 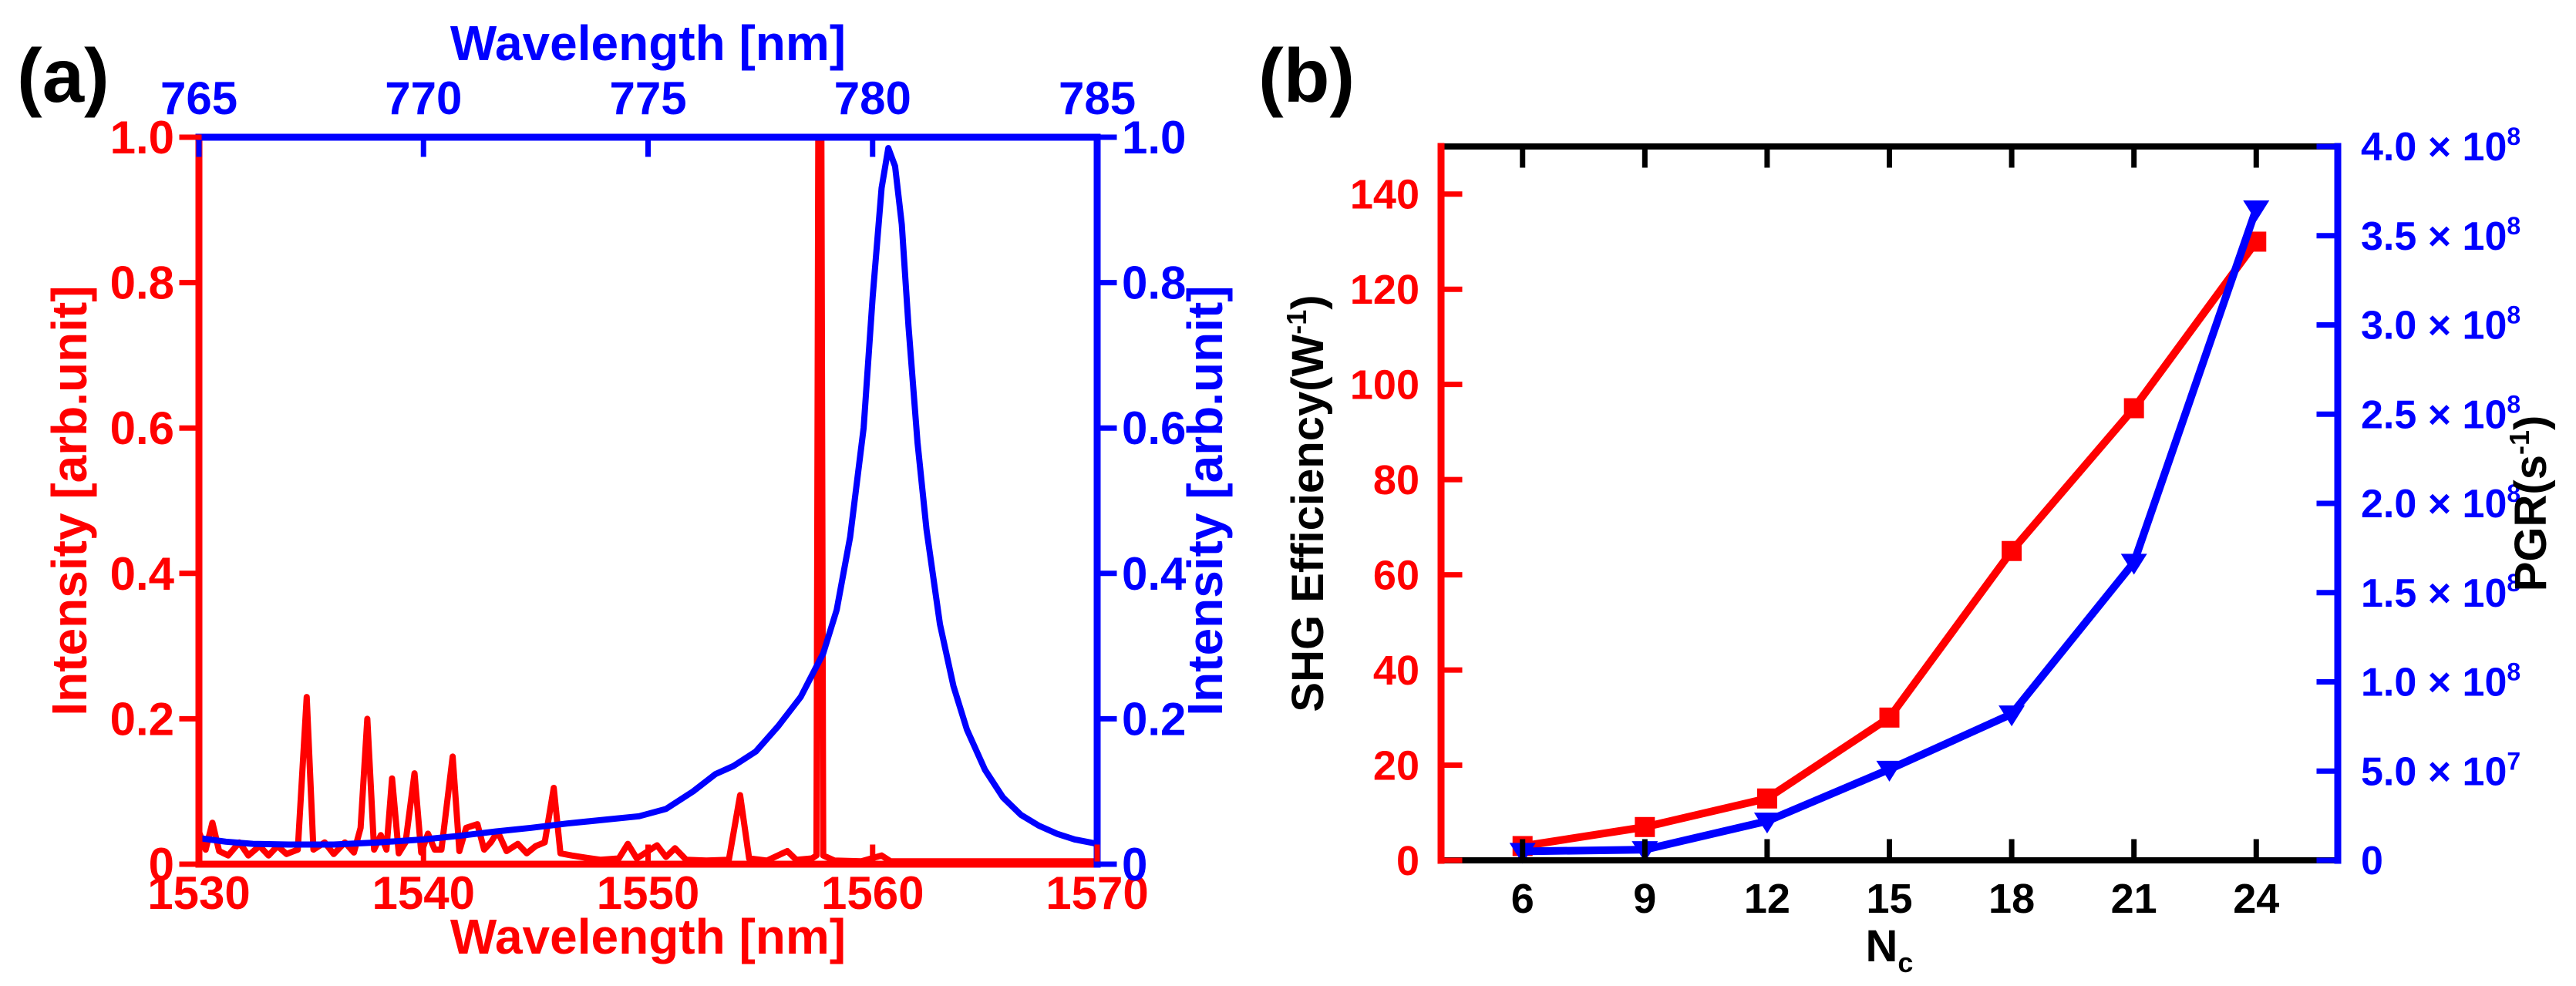 What do you see at coordinates (2441, 681) in the screenshot?
I see `right-tick-label: 1.0 × 10⁸` at bounding box center [2441, 681].